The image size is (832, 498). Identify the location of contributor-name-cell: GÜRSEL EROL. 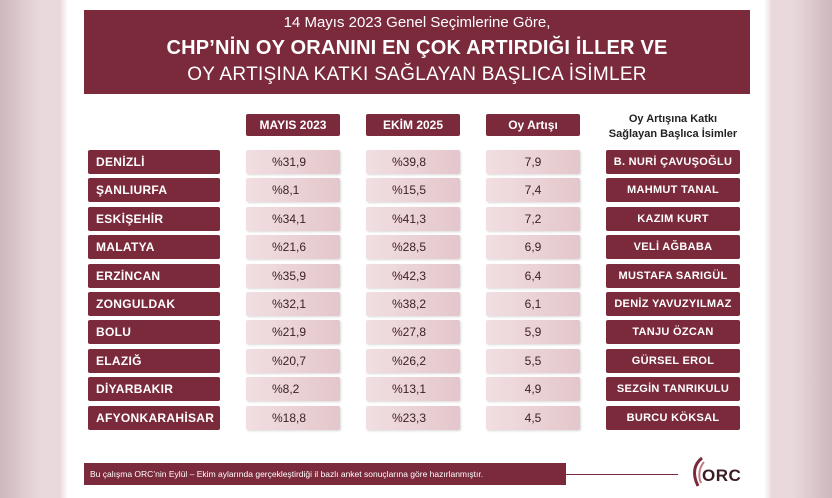
(673, 360).